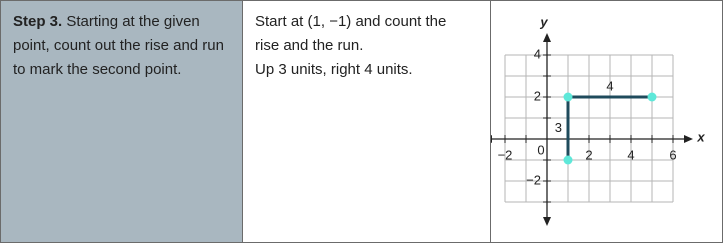 The image size is (723, 243). Describe the element at coordinates (609, 85) in the screenshot. I see `run-label: 4` at that location.